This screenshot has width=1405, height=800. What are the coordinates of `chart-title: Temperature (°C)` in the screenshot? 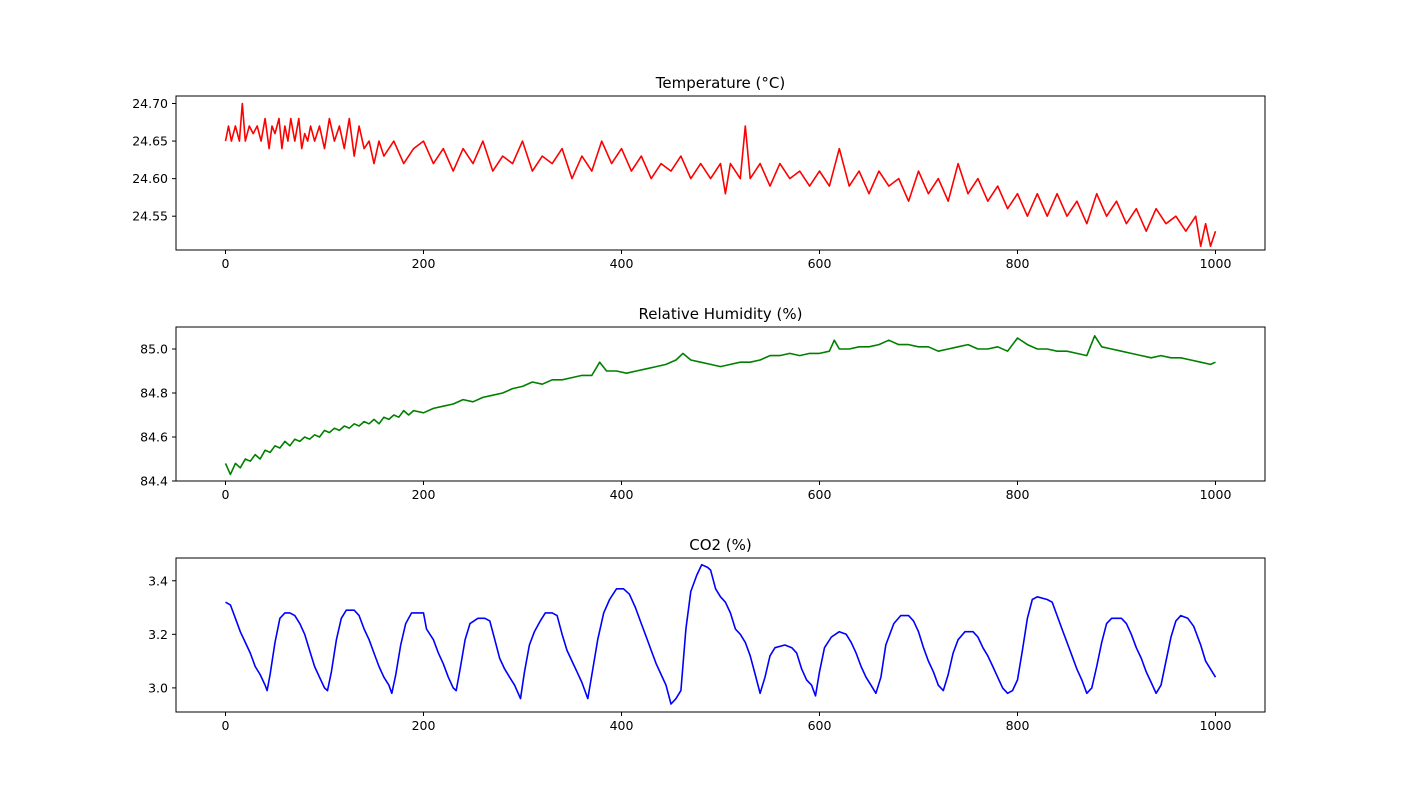 It's located at (720, 83).